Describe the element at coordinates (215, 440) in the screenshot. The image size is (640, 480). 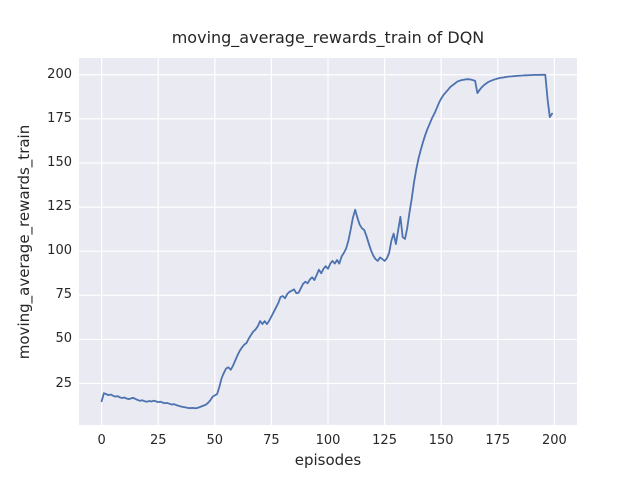
I see `x-tick-label: 50` at that location.